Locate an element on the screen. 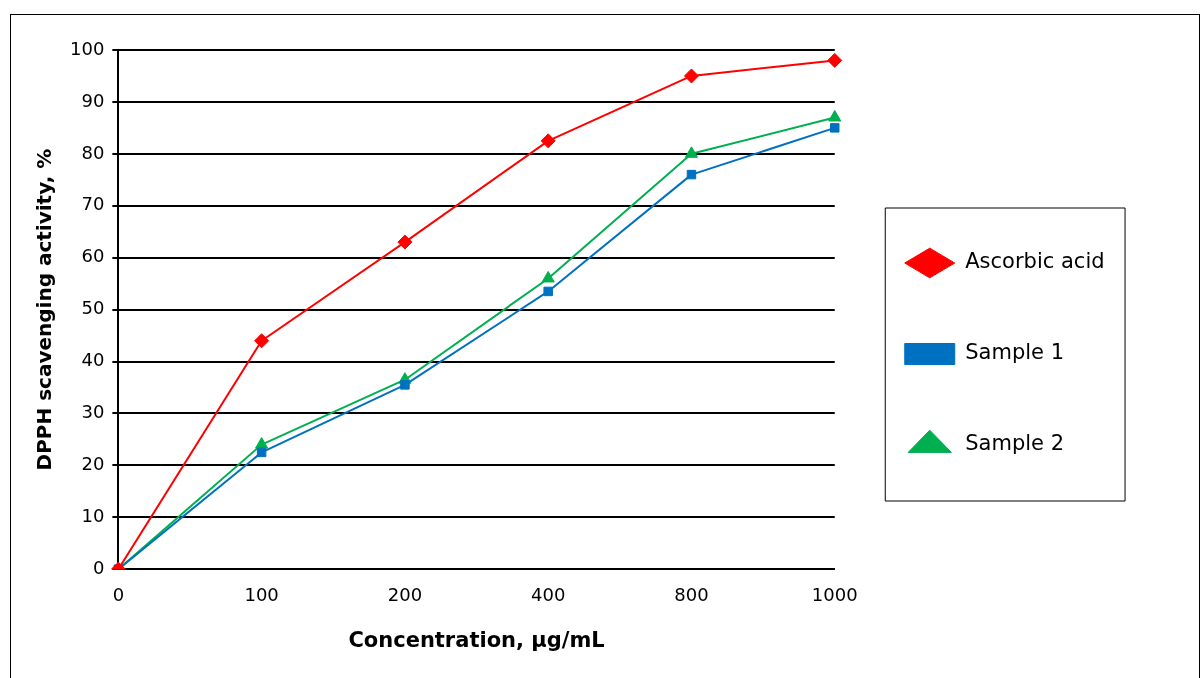 The height and width of the screenshot is (678, 1203). x-tick-label: 800 is located at coordinates (691, 594).